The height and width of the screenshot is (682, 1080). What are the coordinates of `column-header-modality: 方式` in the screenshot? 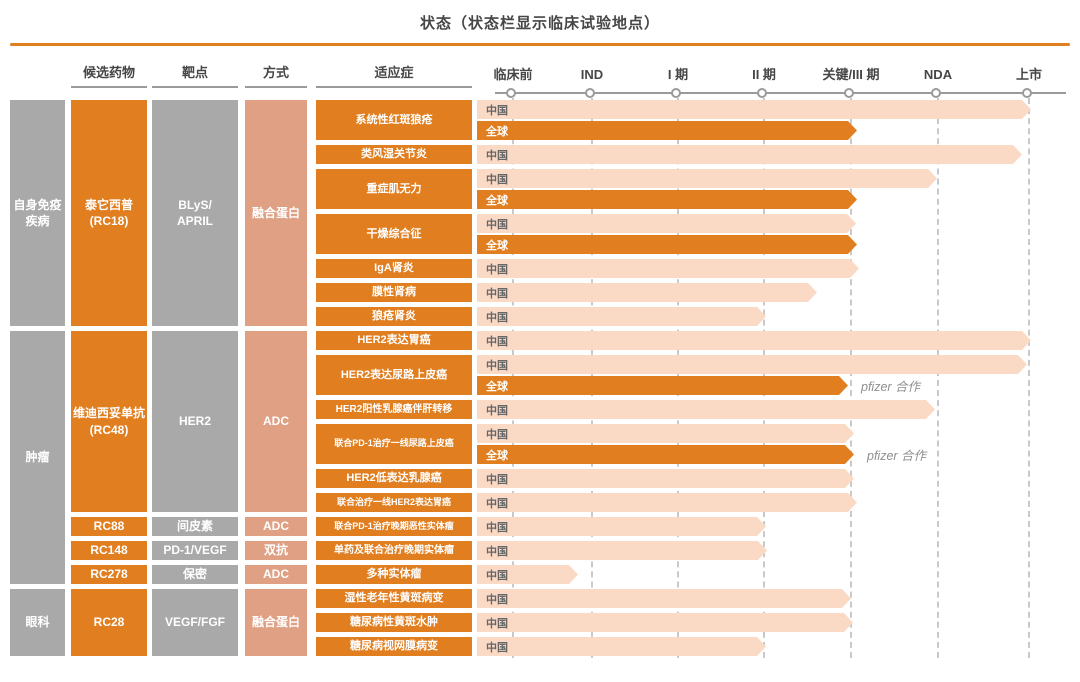 It's located at (276, 75).